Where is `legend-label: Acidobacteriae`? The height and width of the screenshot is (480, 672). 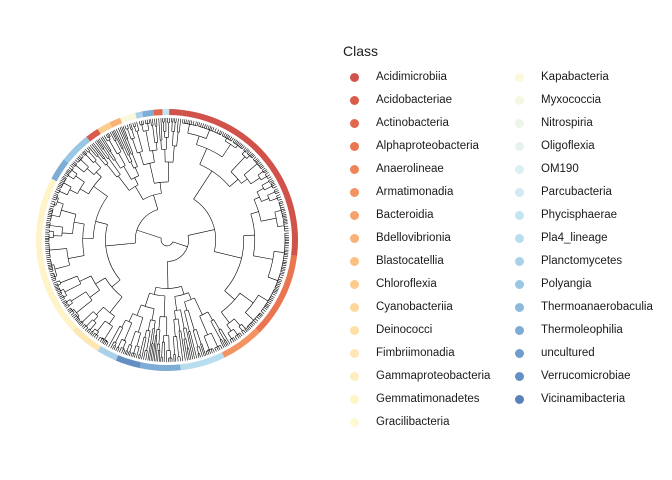 legend-label: Acidobacteriae is located at coordinates (414, 100).